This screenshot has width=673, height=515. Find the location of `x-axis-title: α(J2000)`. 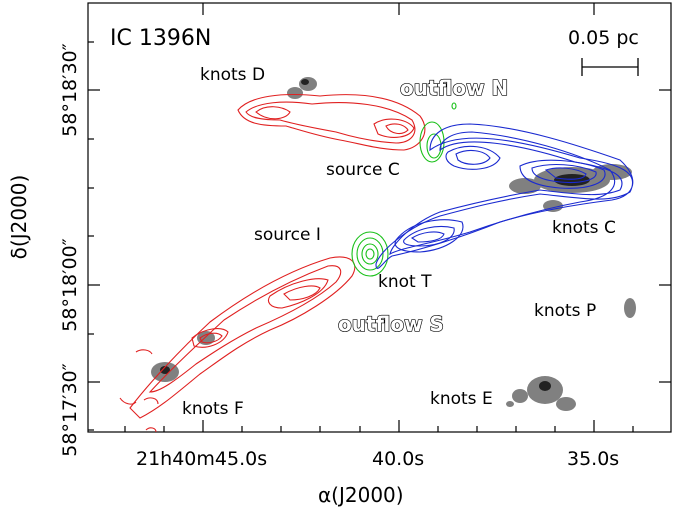

x-axis-title: α(J2000) is located at coordinates (361, 495).